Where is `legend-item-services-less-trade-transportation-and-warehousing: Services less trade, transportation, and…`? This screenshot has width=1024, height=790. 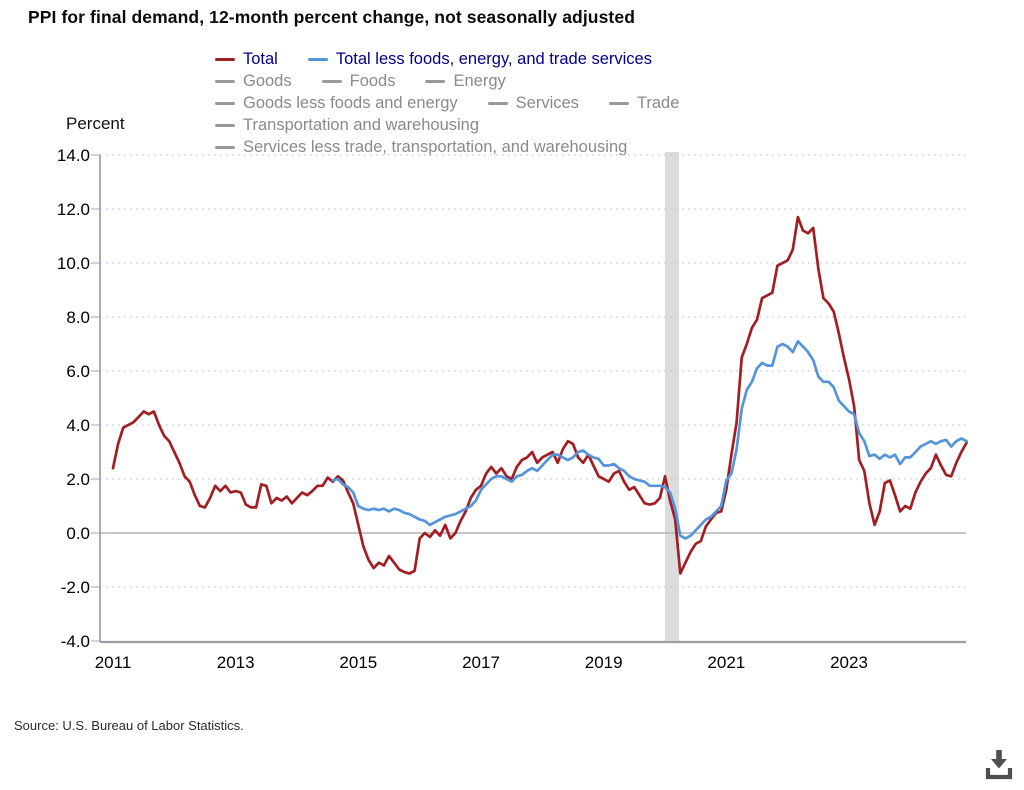
legend-item-services-less-trade-transportation-and-warehousing: Services less trade, transportation, and… is located at coordinates (421, 147).